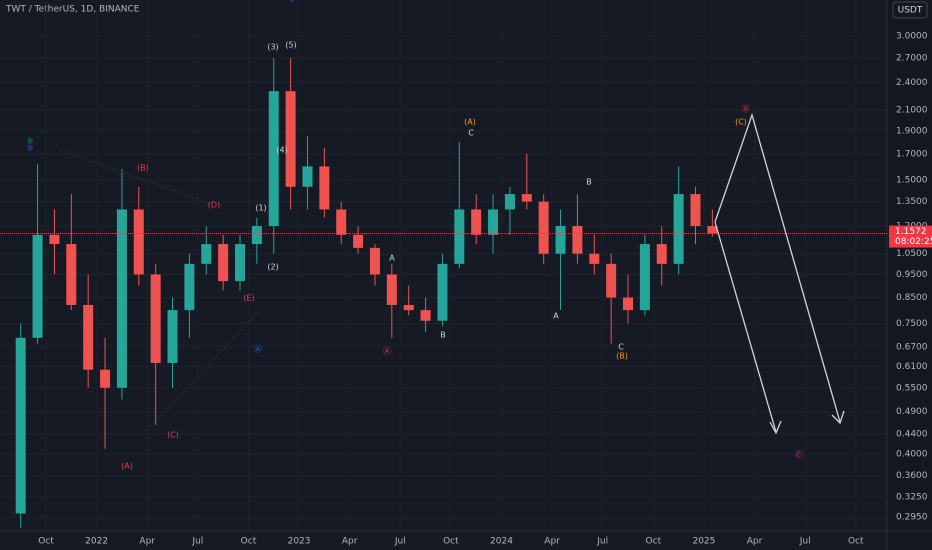 The image size is (932, 550). Describe the element at coordinates (912, 347) in the screenshot. I see `y-tick-label: 0.6700` at that location.